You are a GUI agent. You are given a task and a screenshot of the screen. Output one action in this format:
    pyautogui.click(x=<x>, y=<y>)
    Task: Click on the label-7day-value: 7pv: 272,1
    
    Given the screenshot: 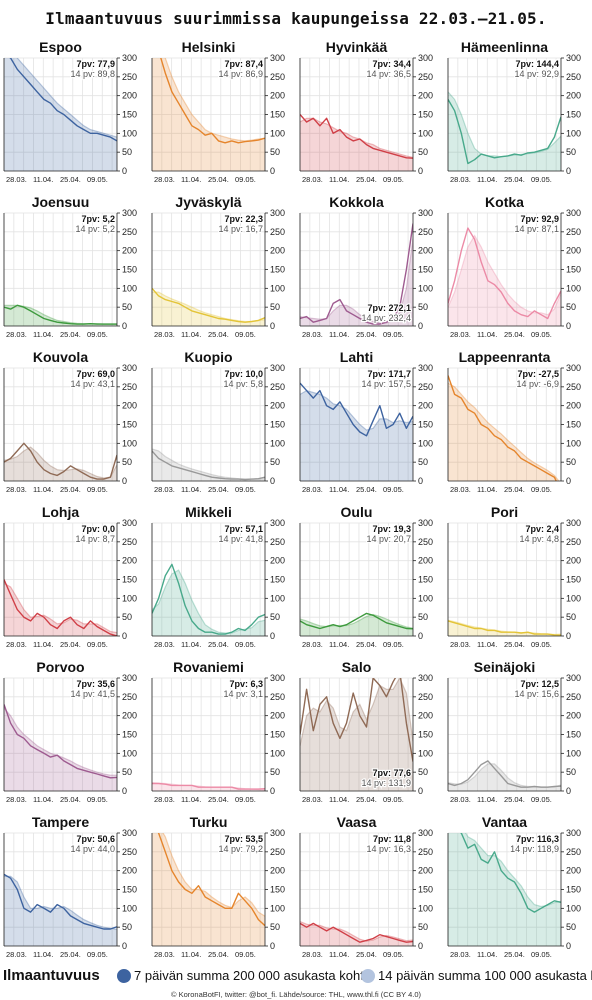 What is the action you would take?
    pyautogui.click(x=389, y=308)
    